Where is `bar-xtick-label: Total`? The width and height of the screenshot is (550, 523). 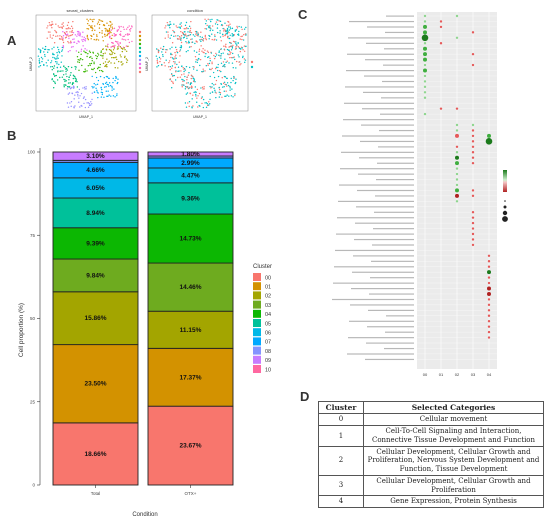 bar-xtick-label: Total is located at coordinates (96, 493).